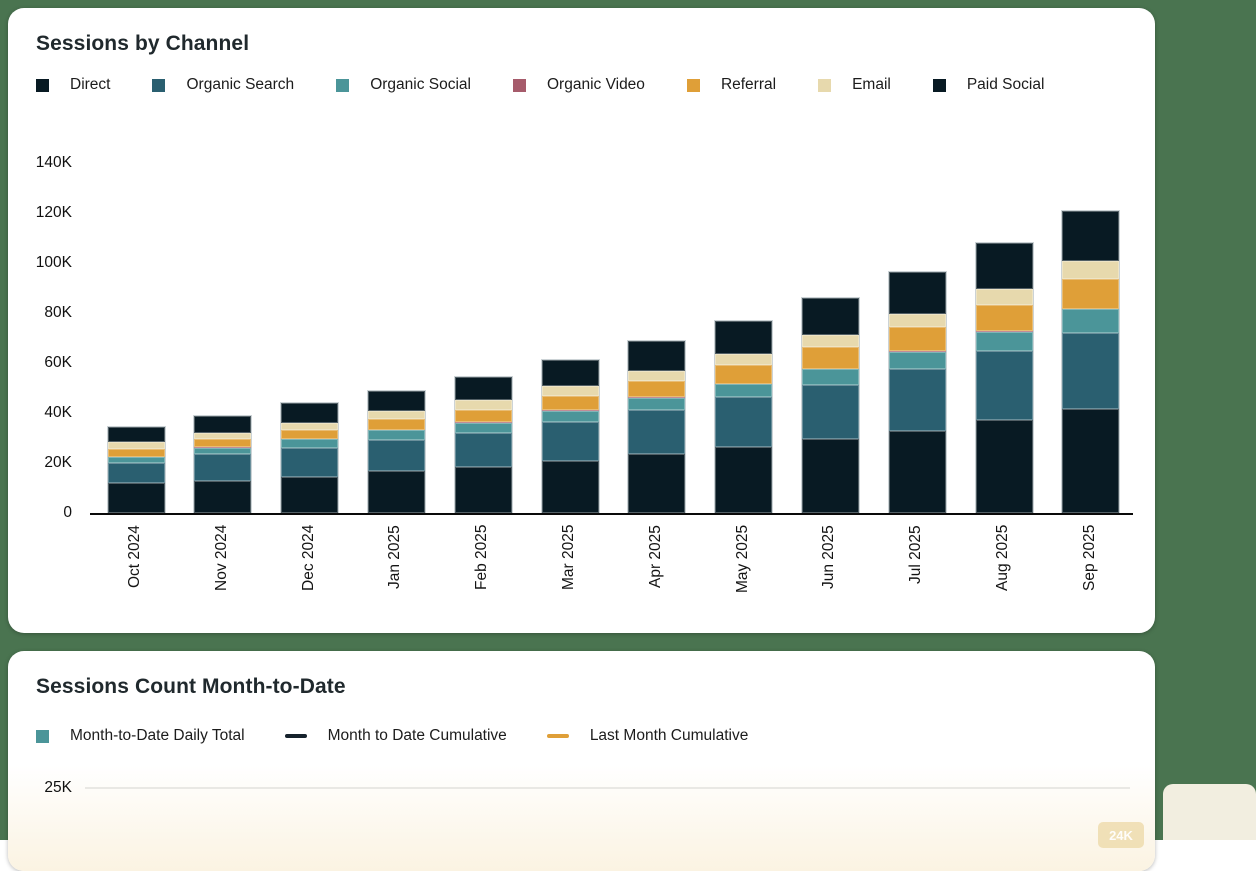 This screenshot has height=871, width=1256. I want to click on stacked-bar-sep-2025, so click(1091, 361).